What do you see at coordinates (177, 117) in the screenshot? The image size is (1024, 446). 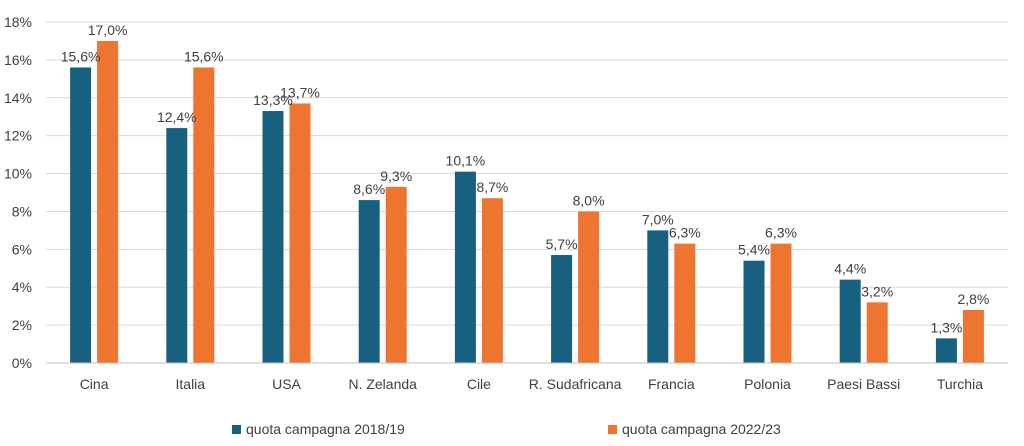 I see `data-label: 12,4%` at bounding box center [177, 117].